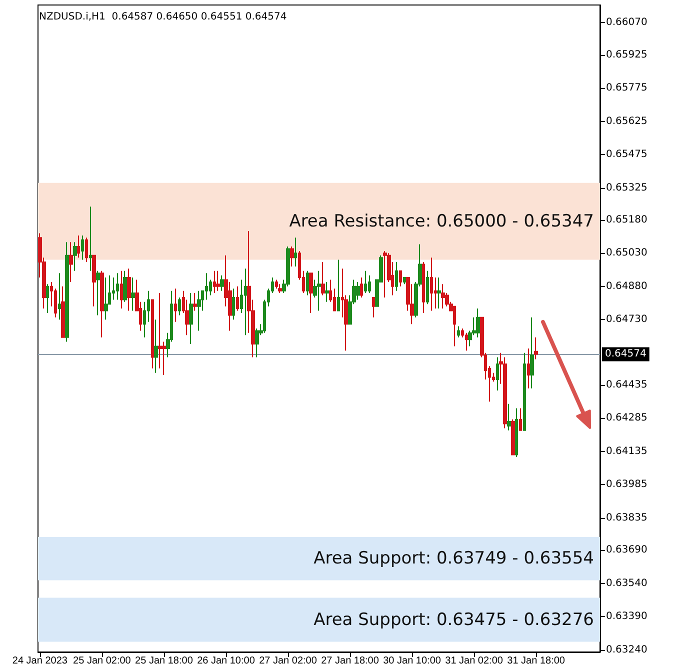 The width and height of the screenshot is (676, 670). Describe the element at coordinates (627, 22) in the screenshot. I see `y-tick-label: 0.66070` at that location.